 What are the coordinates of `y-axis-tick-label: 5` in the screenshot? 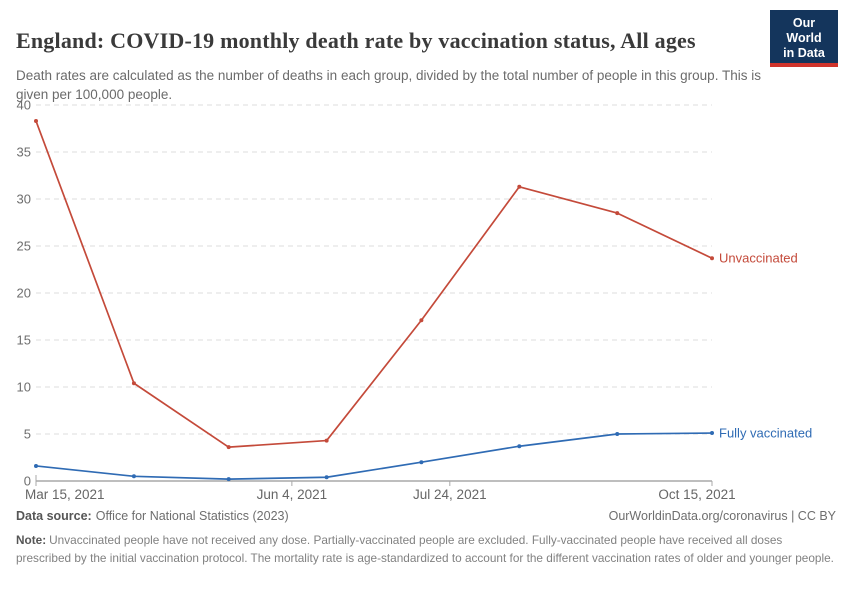 It's located at (27, 434).